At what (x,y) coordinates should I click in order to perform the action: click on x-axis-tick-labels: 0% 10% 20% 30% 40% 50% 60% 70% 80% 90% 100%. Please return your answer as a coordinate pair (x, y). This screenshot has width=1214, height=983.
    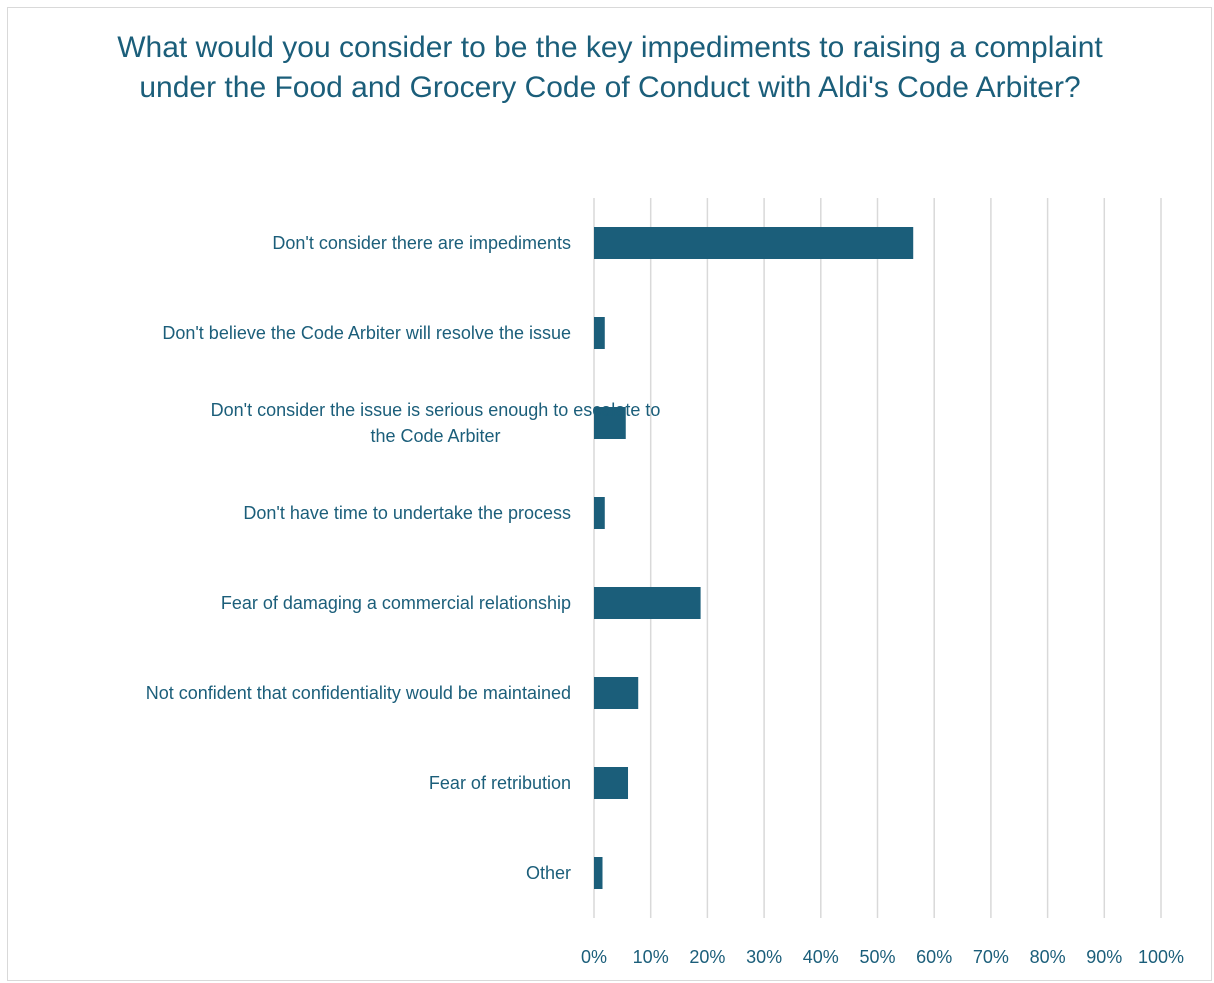
    Looking at the image, I should click on (882, 957).